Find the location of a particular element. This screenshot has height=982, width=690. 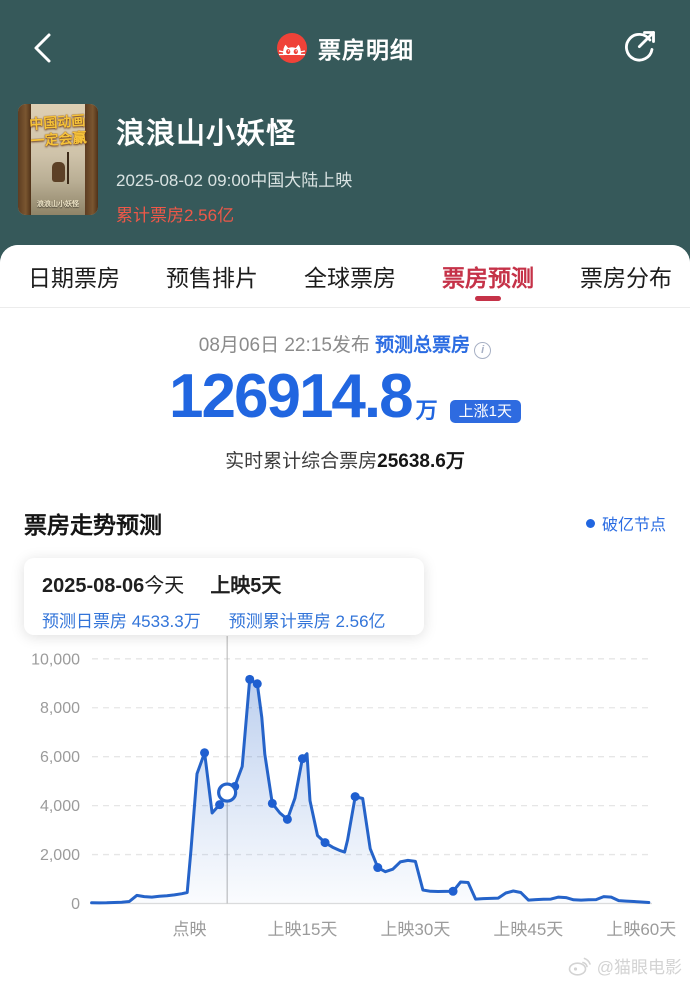

poster-title-text: 浪浪山小妖怪 is located at coordinates (58, 204).